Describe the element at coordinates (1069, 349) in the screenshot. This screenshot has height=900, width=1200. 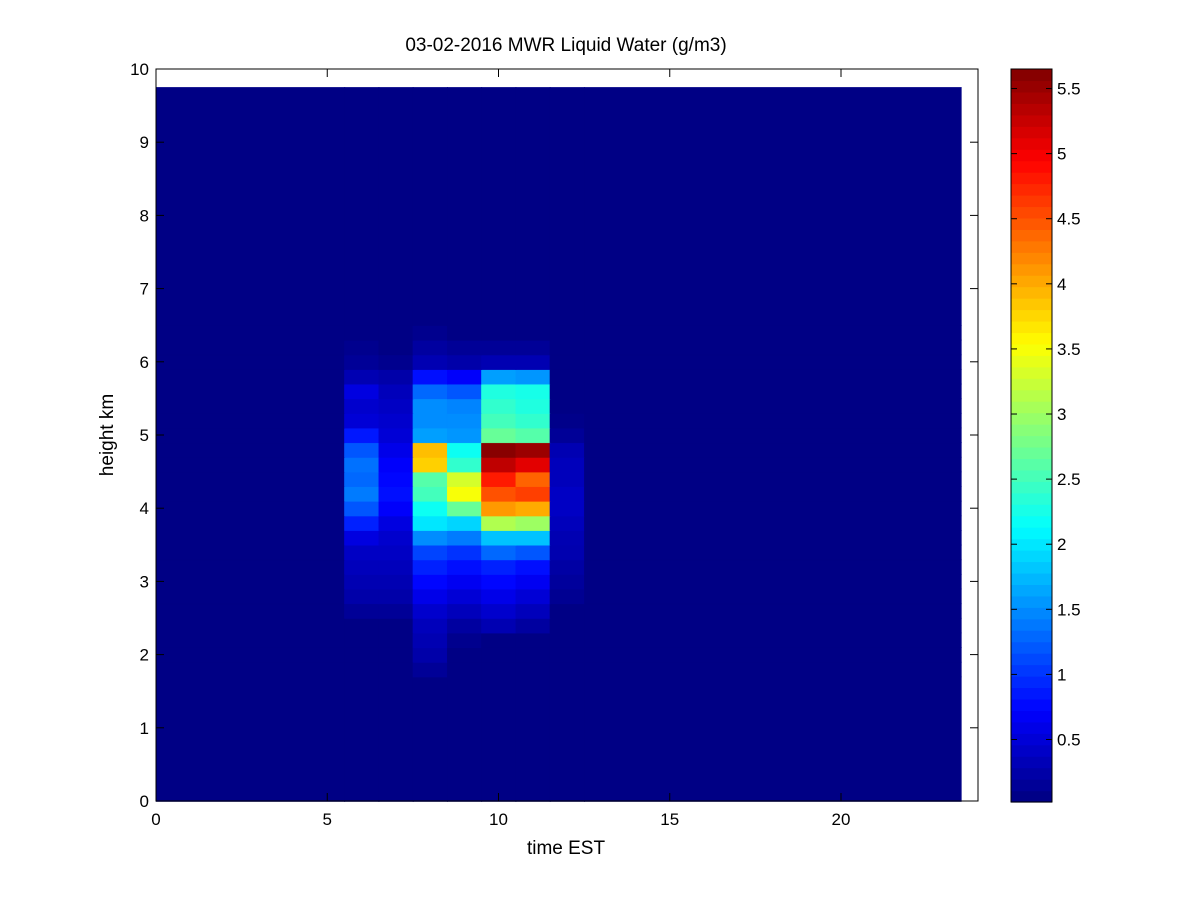
I see `colorbar-tick-label: 3.5` at that location.